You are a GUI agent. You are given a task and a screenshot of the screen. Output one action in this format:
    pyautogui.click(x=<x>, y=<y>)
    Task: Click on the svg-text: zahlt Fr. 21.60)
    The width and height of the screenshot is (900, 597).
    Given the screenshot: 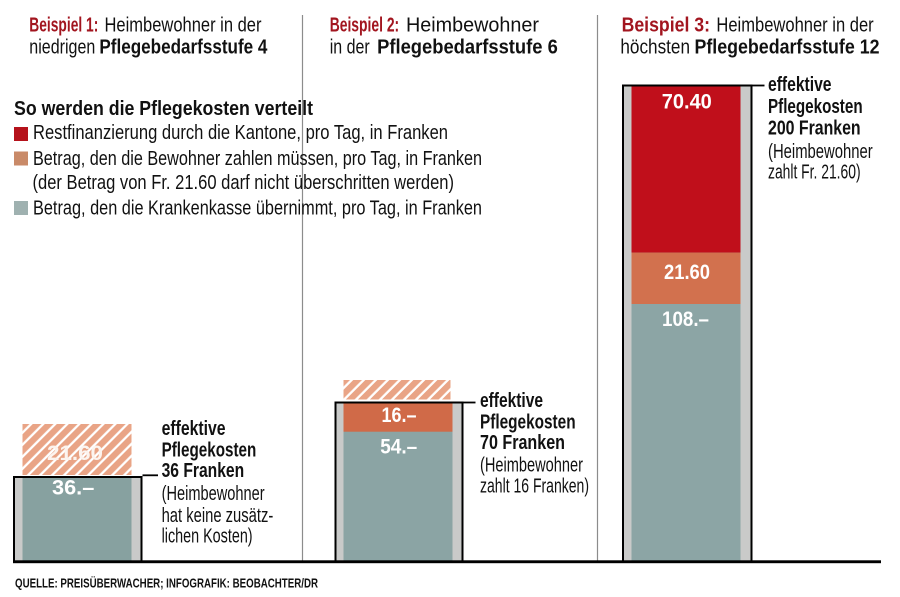 What is the action you would take?
    pyautogui.click(x=814, y=173)
    